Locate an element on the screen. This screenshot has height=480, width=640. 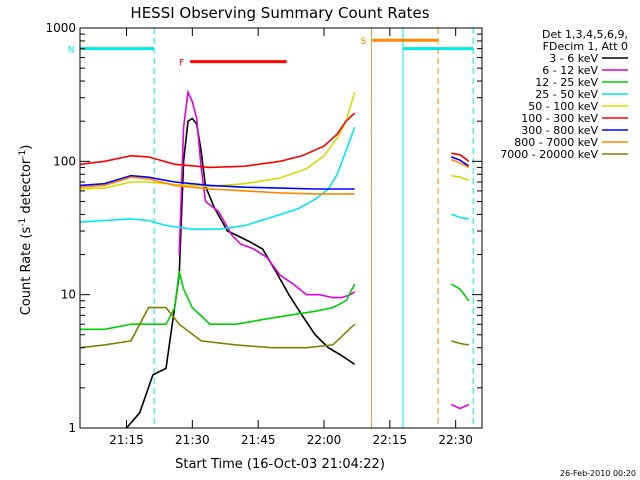
y-axis-label: Count Rate (s-1 detector-1) is located at coordinates (26, 230).